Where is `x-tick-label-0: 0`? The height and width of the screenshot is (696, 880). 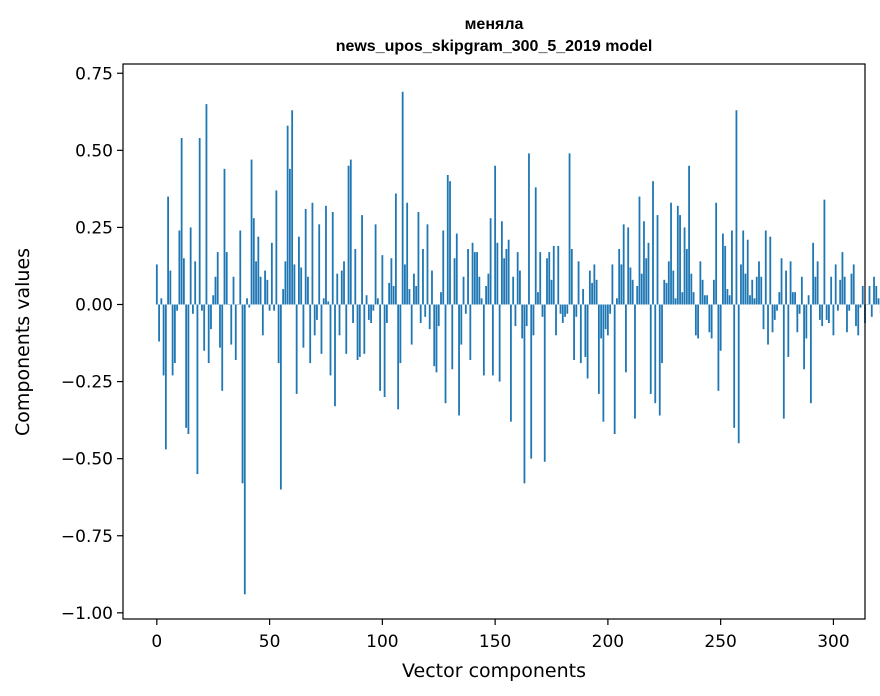 x-tick-label-0: 0 is located at coordinates (156, 642).